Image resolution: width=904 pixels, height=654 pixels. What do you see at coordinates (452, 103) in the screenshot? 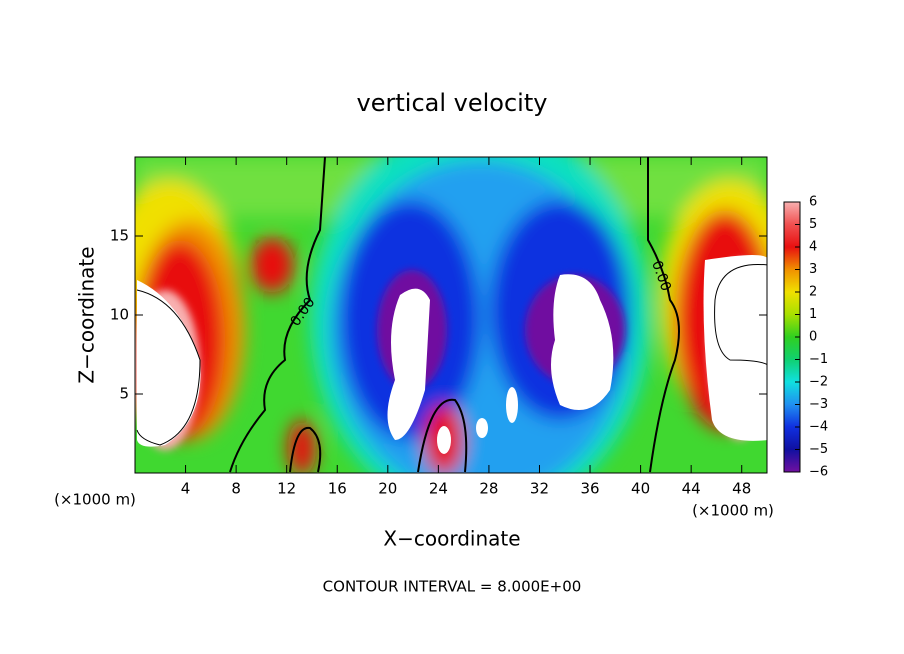
I see `chart-title: vertical velocity` at bounding box center [452, 103].